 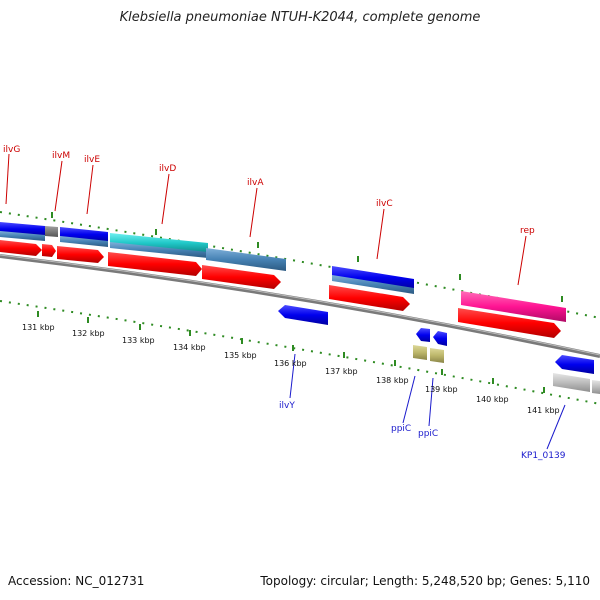 What do you see at coordinates (341, 371) in the screenshot?
I see `kbp-label: 137 kbp` at bounding box center [341, 371].